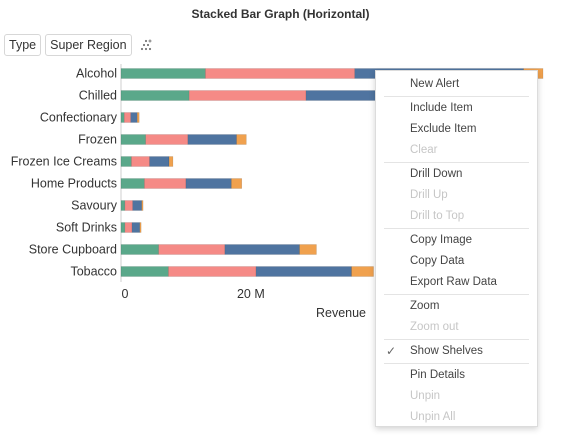 This screenshot has height=435, width=561. Describe the element at coordinates (441, 240) in the screenshot. I see `menu-item-label: Copy Image` at that location.